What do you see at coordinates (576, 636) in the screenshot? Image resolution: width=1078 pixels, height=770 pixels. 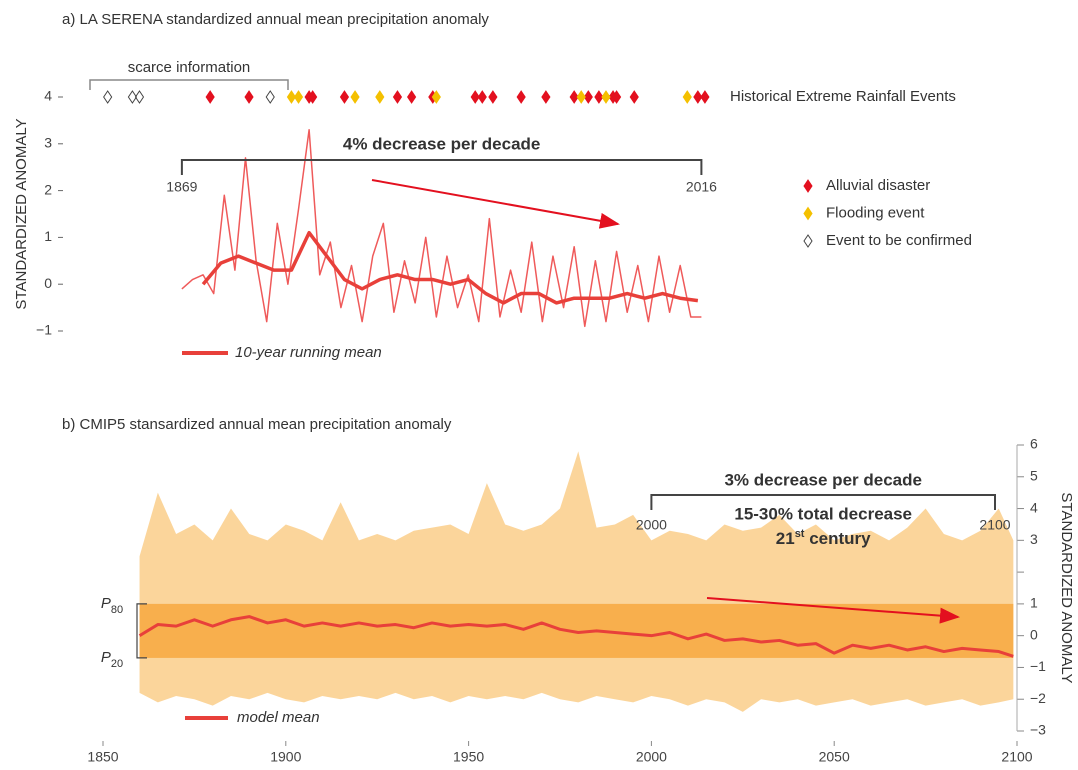 I see `model-mean-line` at bounding box center [576, 636].